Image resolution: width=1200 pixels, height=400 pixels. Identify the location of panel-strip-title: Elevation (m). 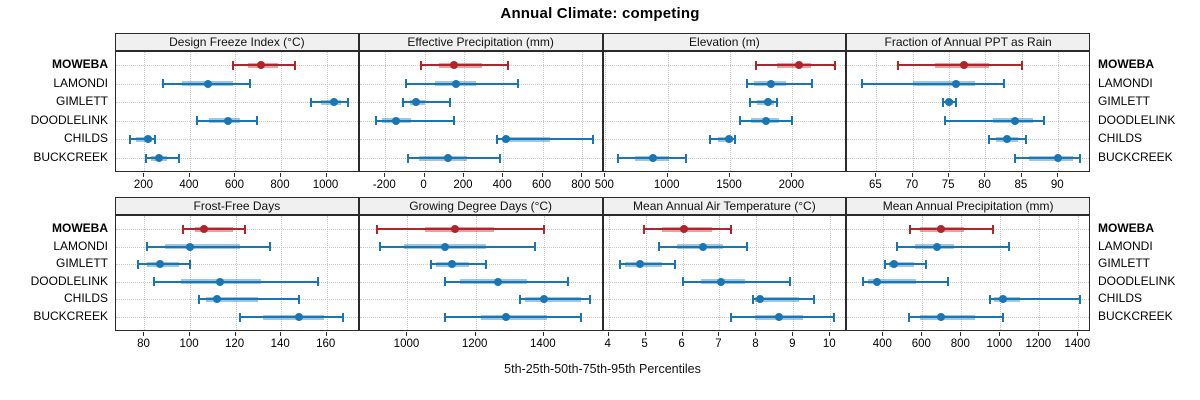
(724, 42).